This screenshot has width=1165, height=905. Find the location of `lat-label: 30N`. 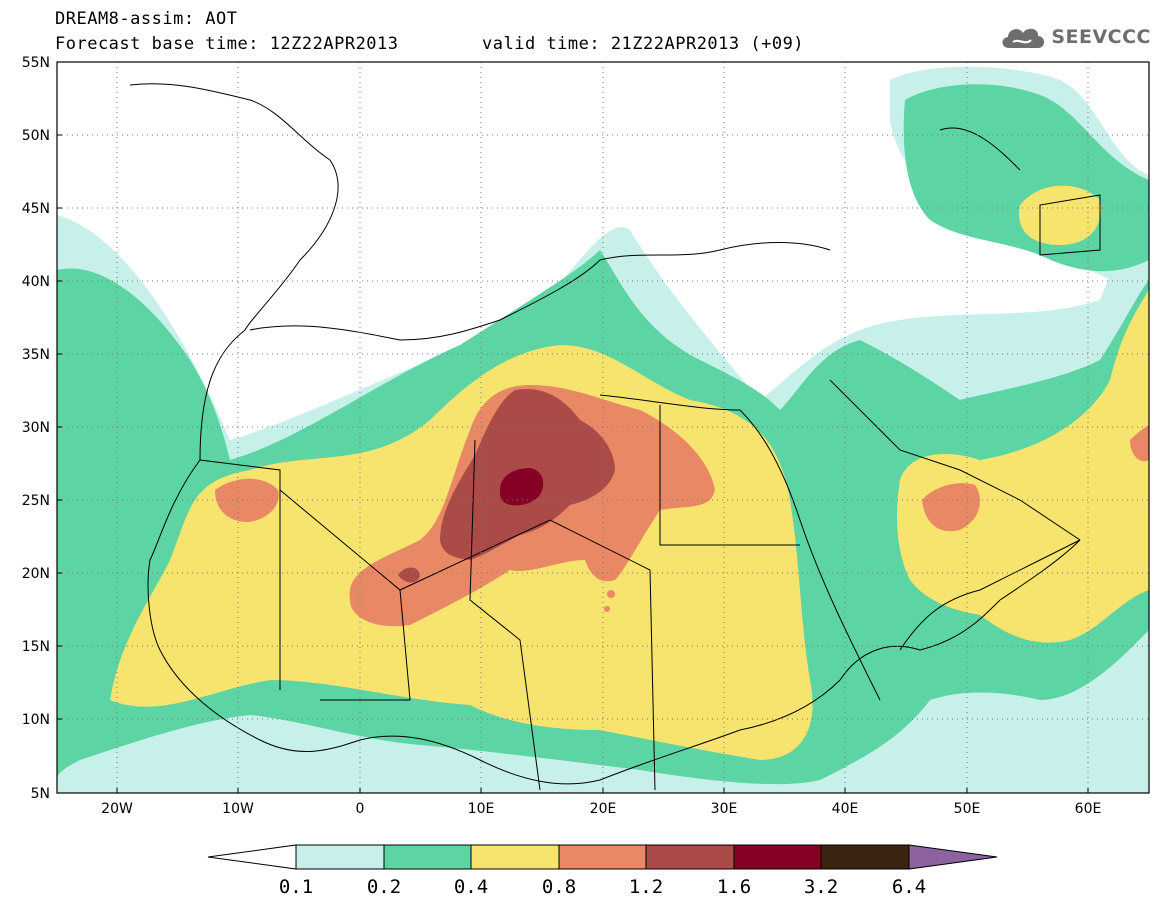

lat-label: 30N is located at coordinates (36, 428).